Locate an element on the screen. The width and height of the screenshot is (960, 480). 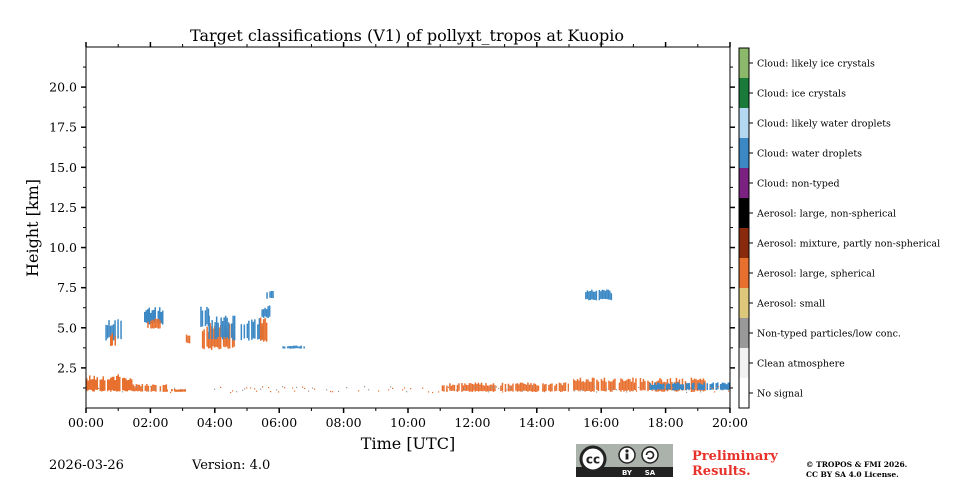
data-gap is located at coordinates (571, 228).